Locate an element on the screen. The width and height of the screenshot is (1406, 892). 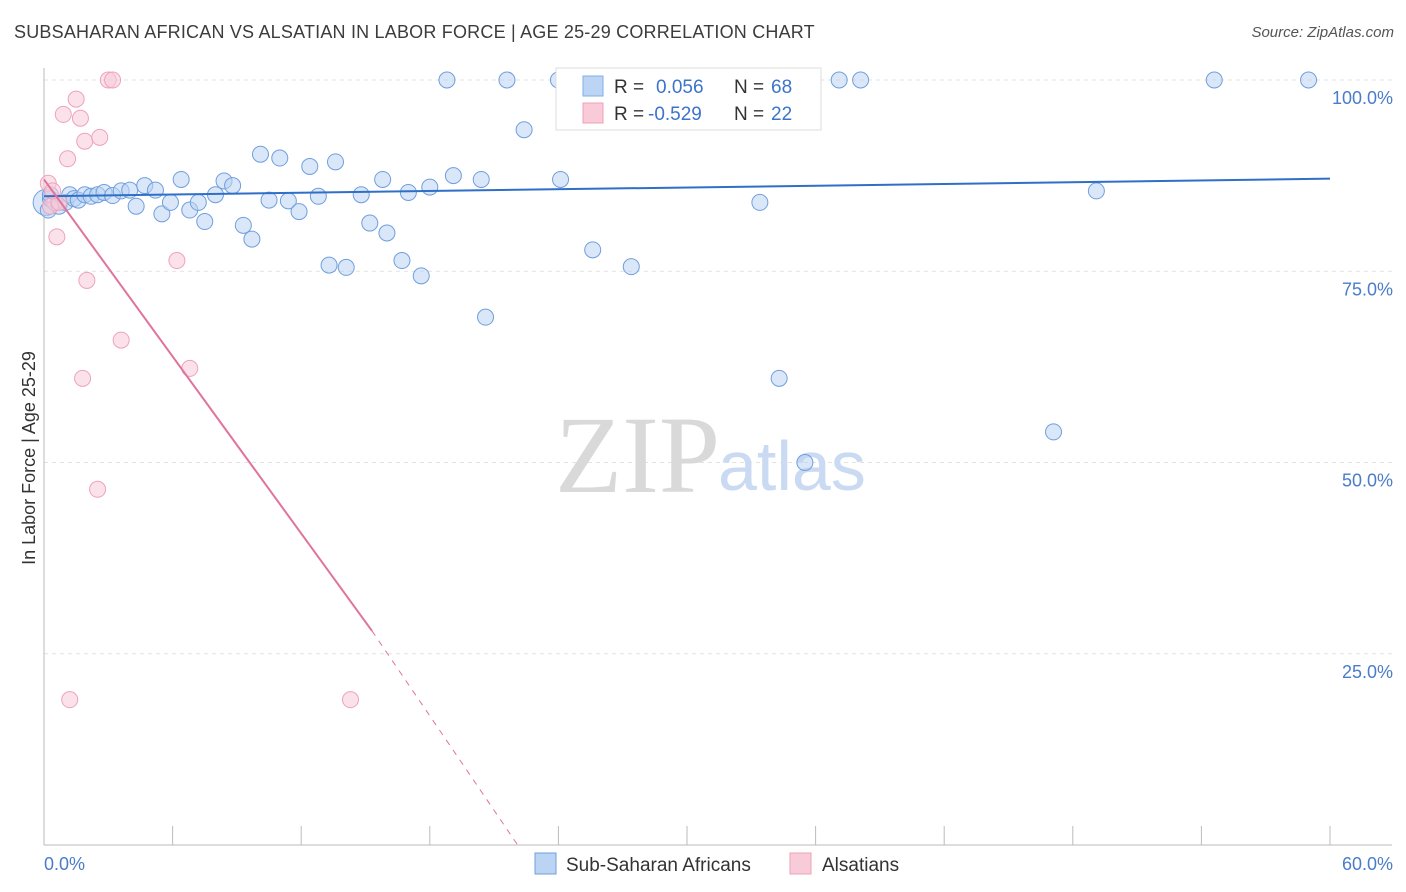
y-tick-label: 100.0% is located at coordinates (1362, 98).